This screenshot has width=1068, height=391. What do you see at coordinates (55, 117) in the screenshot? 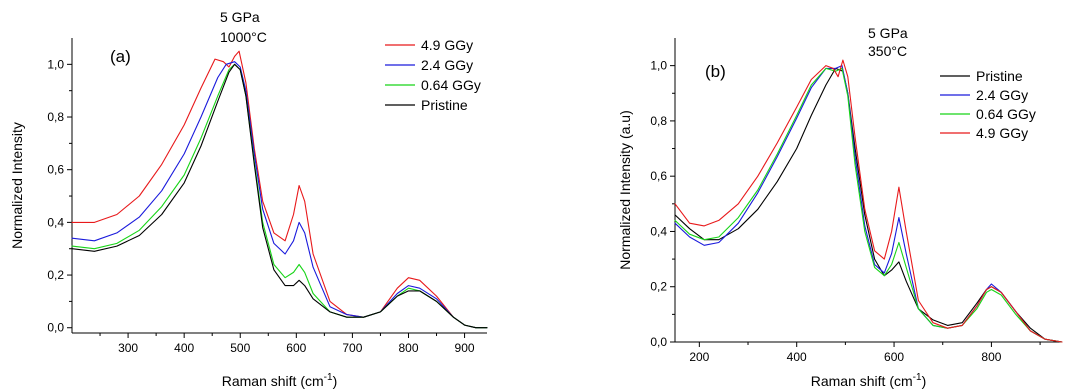
I see `chart-a-y-tick-label: 0,8` at bounding box center [55, 117].